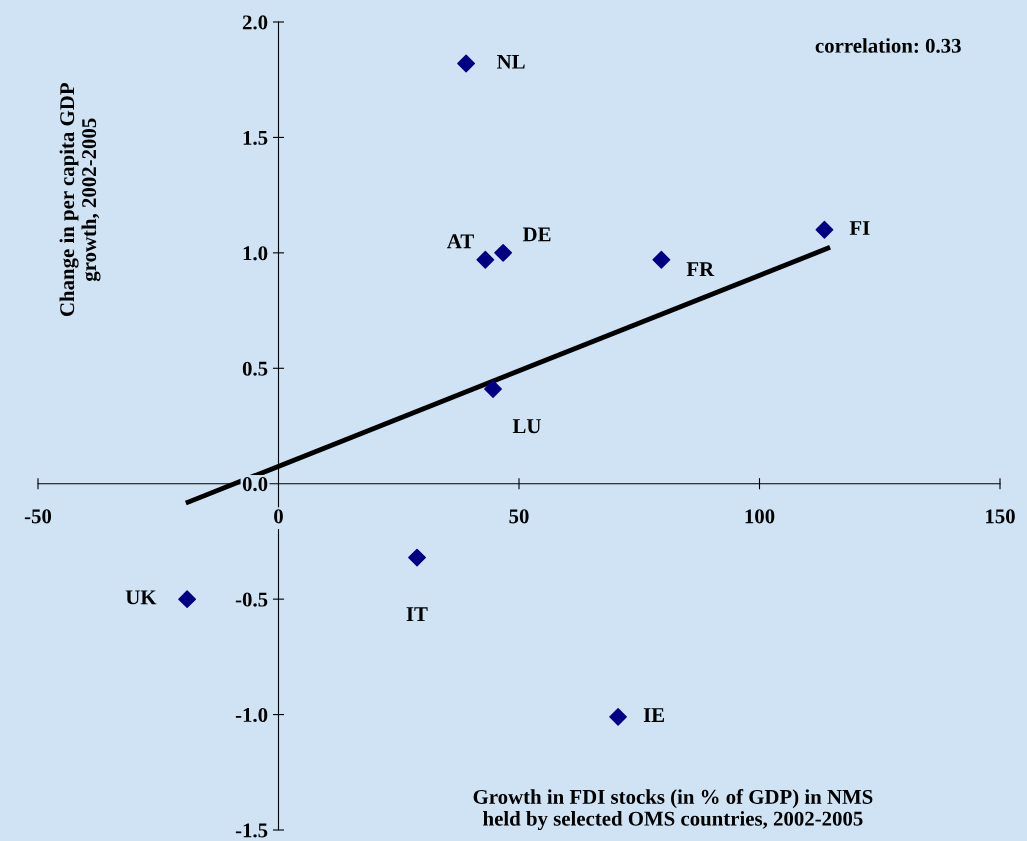 Image resolution: width=1027 pixels, height=841 pixels. Describe the element at coordinates (888, 45) in the screenshot. I see `annotation: correlation: 0.33` at that location.